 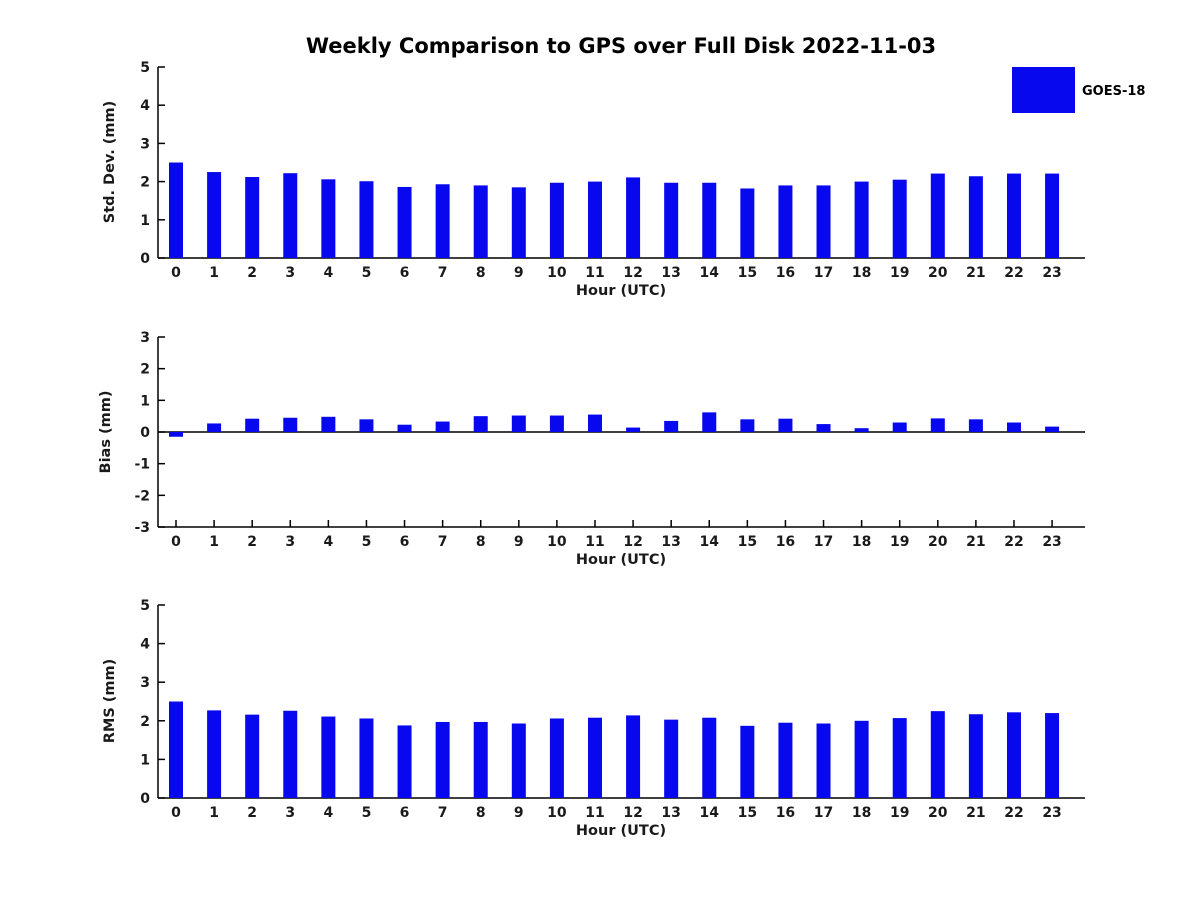 What do you see at coordinates (106, 432) in the screenshot?
I see `bias-y-axis-label: Bias (mm)` at bounding box center [106, 432].